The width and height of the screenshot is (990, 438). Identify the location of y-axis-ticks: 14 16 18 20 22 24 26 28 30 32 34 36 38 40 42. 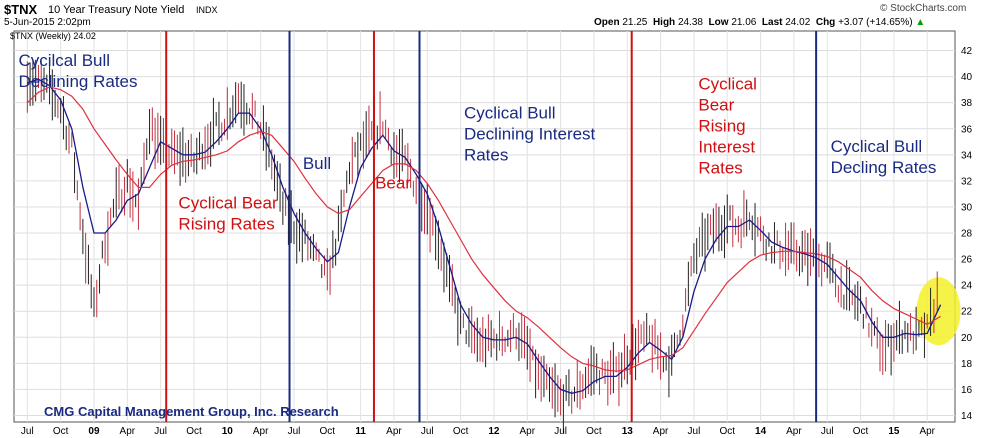
(967, 234).